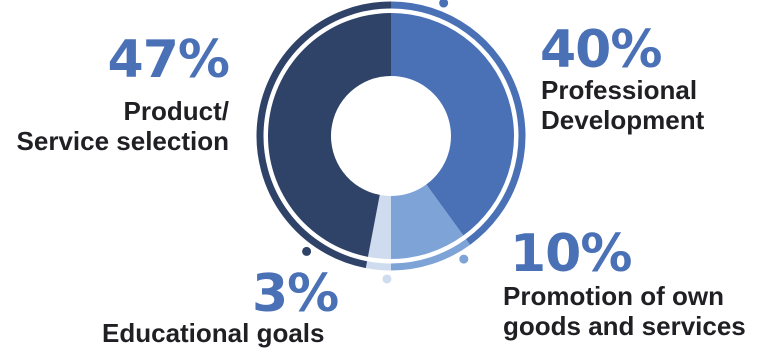 Image resolution: width=760 pixels, height=352 pixels. I want to click on outer-ring-arc-educational-goals, so click(378, 266).